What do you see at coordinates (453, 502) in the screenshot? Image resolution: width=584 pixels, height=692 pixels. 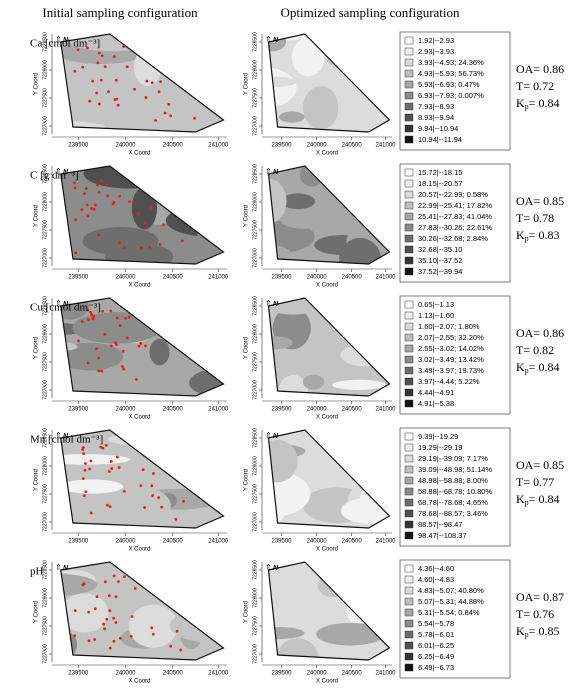 I see `legend-label: 68.78|--78.68; 4.65%` at bounding box center [453, 502].